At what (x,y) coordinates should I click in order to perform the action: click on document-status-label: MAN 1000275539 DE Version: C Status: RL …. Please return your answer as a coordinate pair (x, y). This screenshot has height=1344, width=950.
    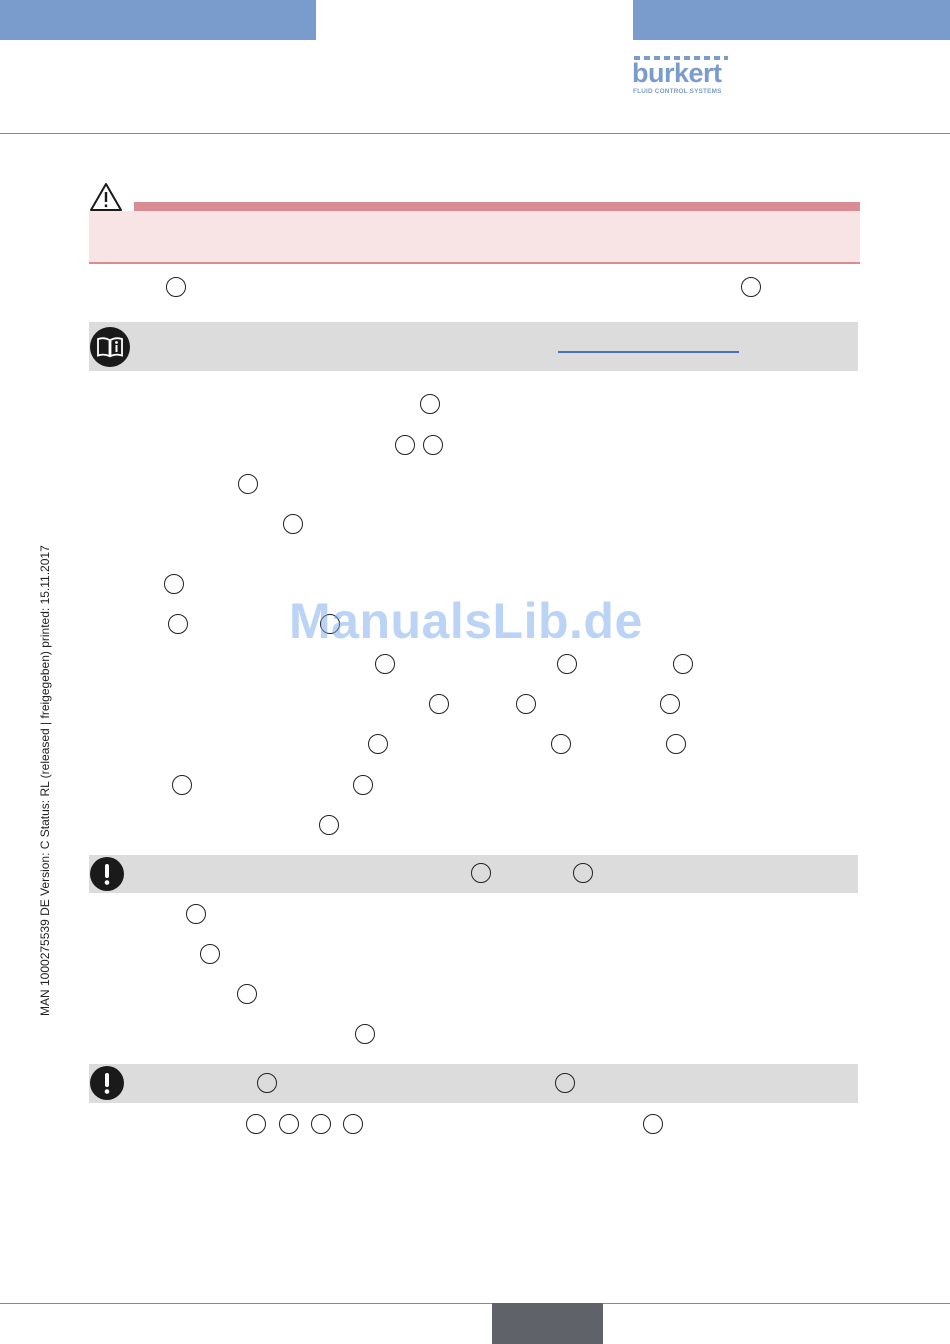
    Looking at the image, I should click on (45, 780).